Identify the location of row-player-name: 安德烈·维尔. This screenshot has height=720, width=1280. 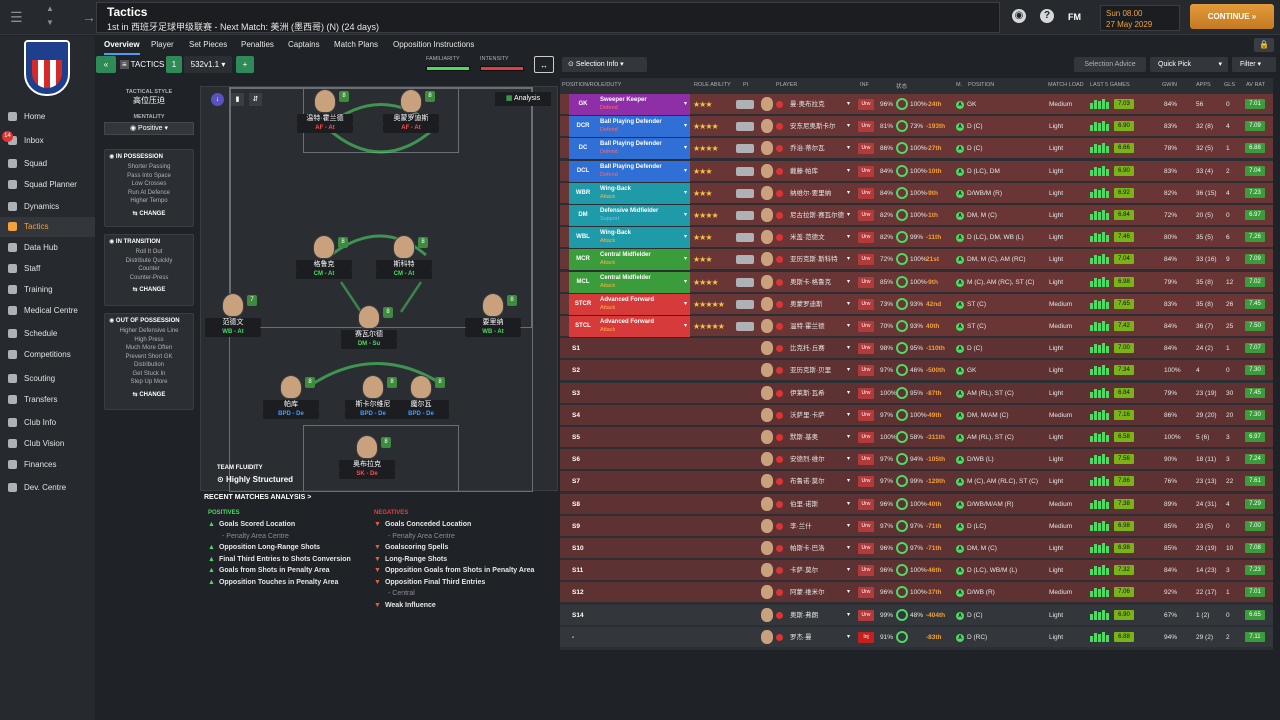
(807, 460).